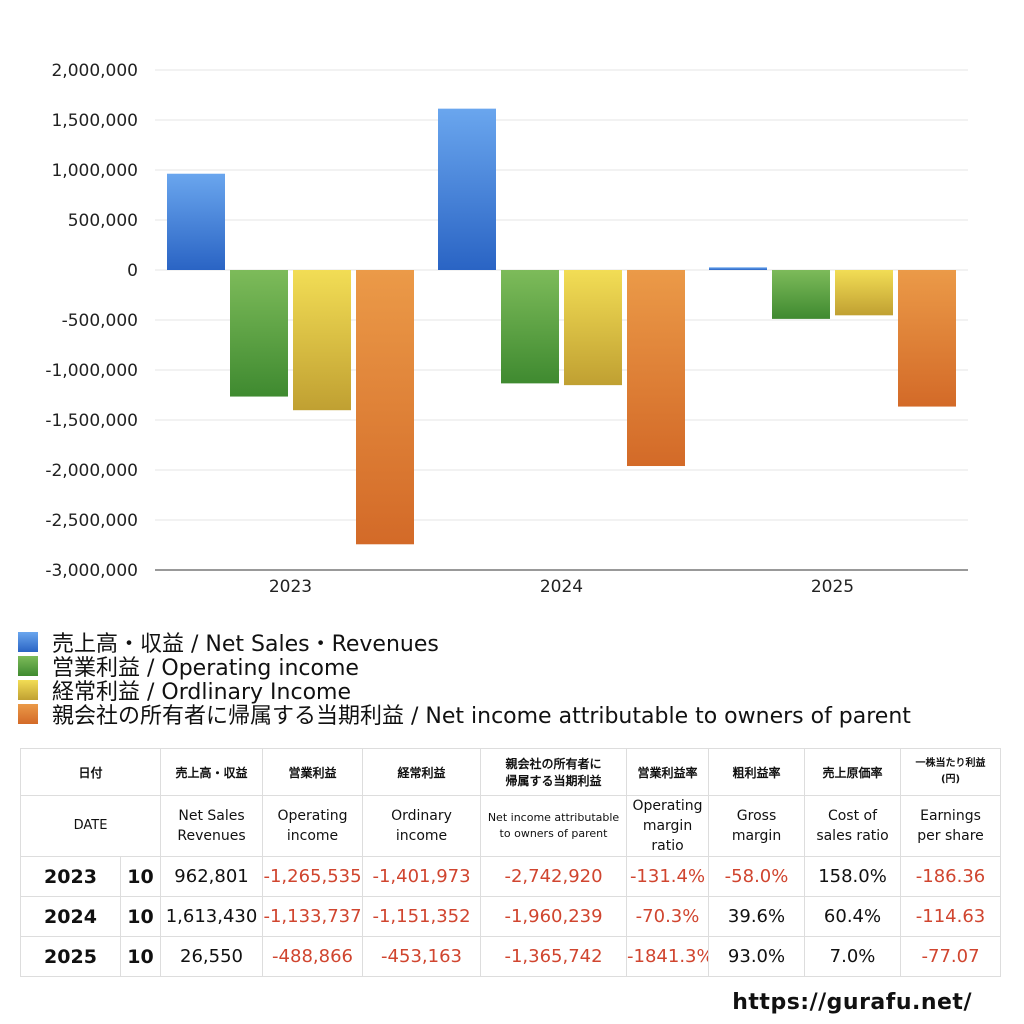 The height and width of the screenshot is (1024, 1024). What do you see at coordinates (313, 772) in the screenshot?
I see `header-operating-jp: 営業利益` at bounding box center [313, 772].